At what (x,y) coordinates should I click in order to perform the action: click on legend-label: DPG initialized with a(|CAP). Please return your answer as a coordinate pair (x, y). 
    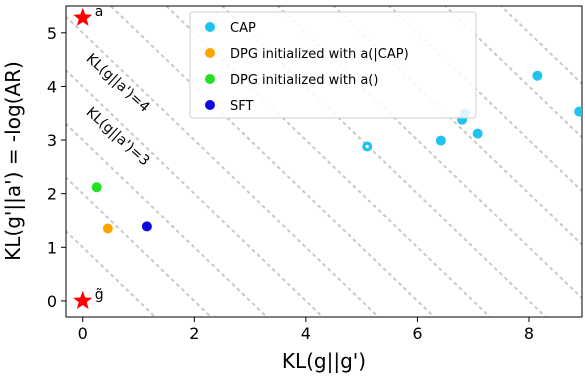
    Looking at the image, I should click on (319, 54).